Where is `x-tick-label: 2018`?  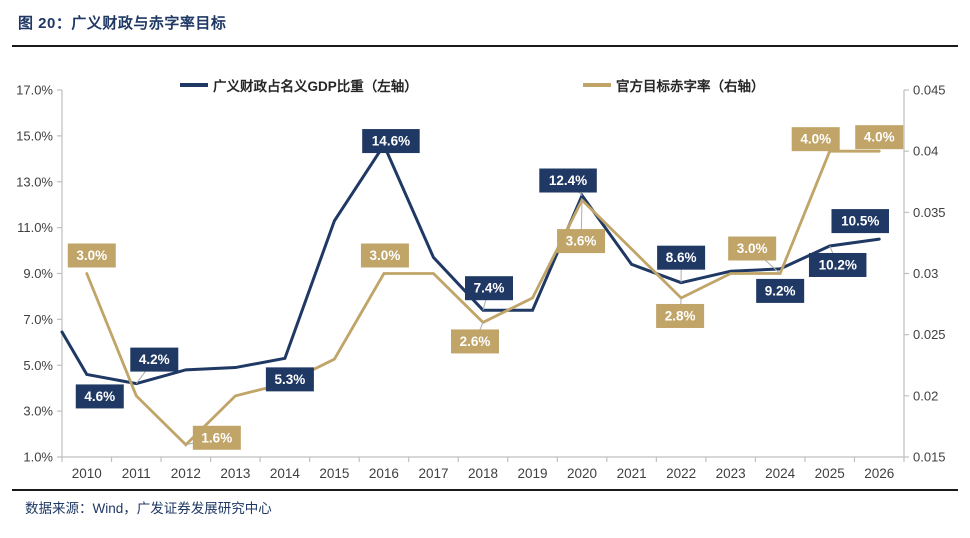
x-tick-label: 2018 is located at coordinates (483, 473).